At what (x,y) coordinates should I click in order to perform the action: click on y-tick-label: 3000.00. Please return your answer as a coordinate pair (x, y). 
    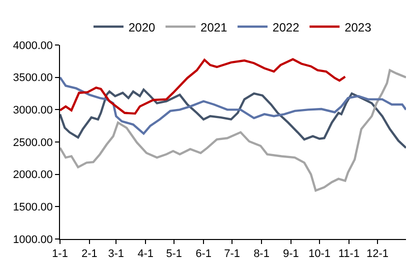
    Looking at the image, I should click on (33, 110).